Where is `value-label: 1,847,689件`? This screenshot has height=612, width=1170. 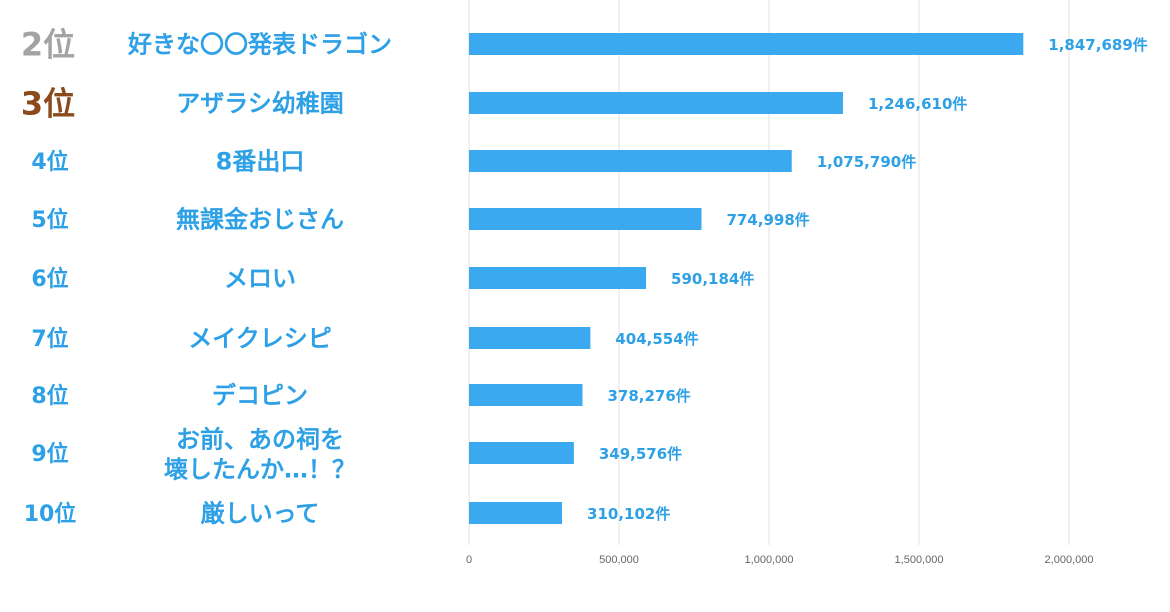
value-label: 1,847,689件 is located at coordinates (1097, 45).